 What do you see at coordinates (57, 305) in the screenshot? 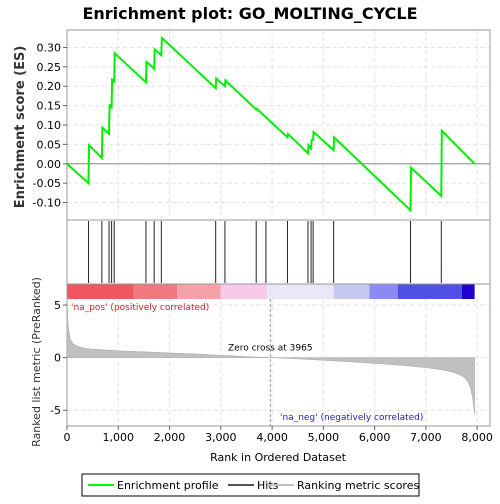
I see `metric-y-tick-label: 5` at bounding box center [57, 305].